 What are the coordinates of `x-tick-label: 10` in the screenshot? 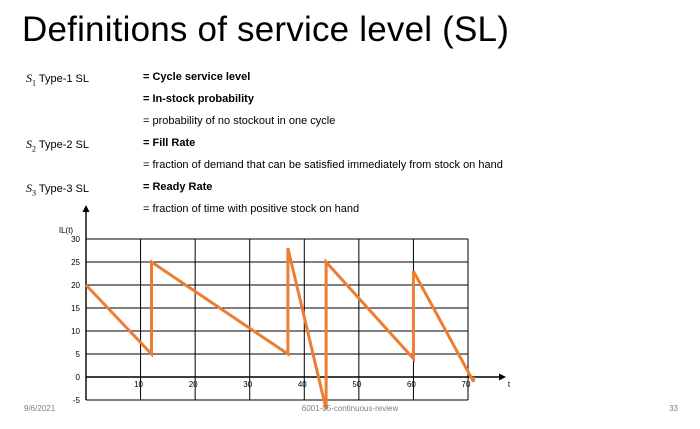 It's located at (138, 384).